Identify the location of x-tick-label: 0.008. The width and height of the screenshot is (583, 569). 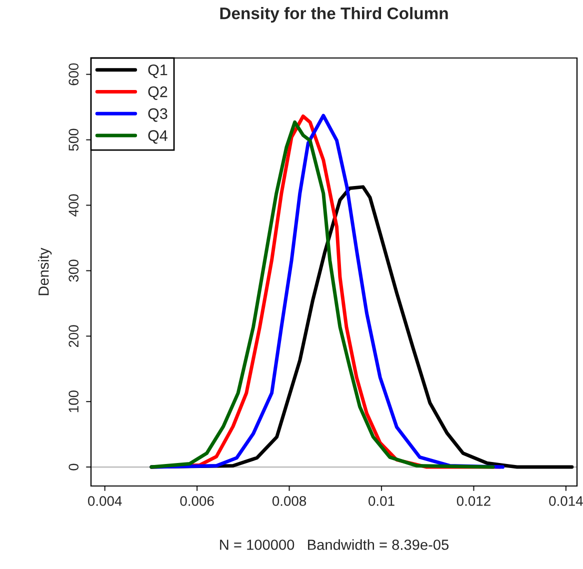
(289, 501).